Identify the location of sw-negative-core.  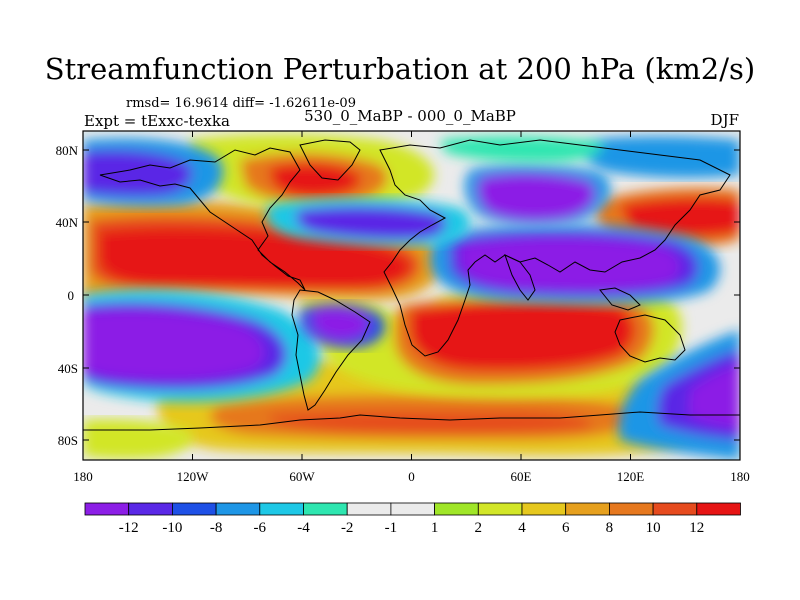
(174, 344).